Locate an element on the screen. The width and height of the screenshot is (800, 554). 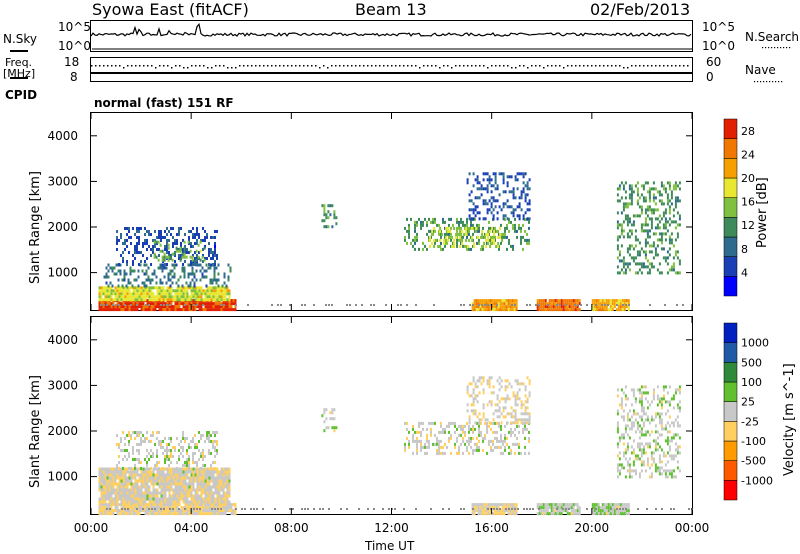
velocity-colorbar-cell is located at coordinates (730, 352).